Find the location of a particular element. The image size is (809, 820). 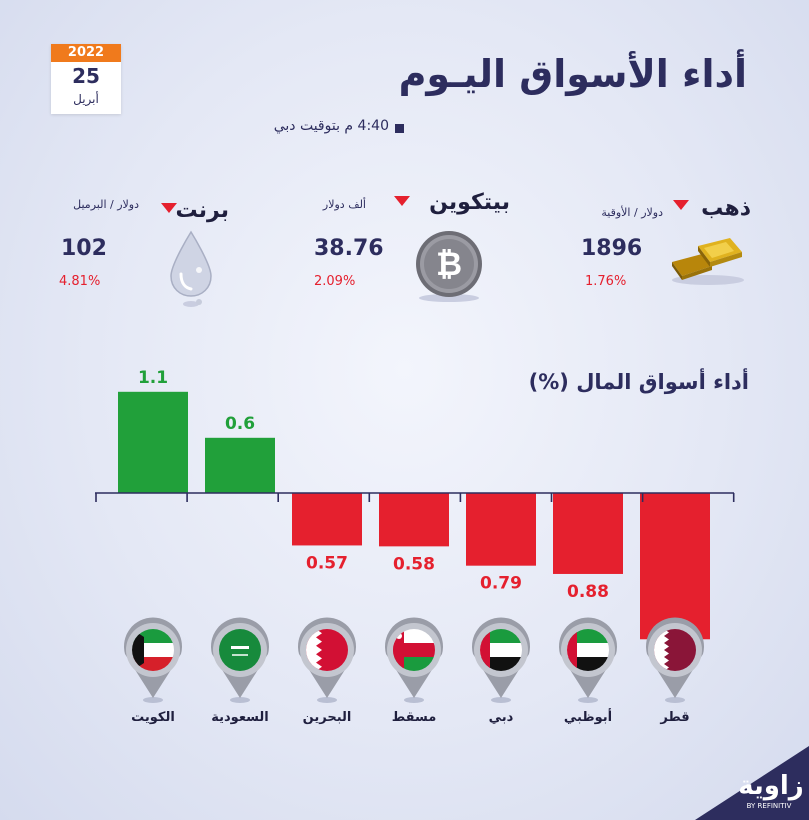

date-calendar: 2022 25 أبريل is located at coordinates (86, 79).